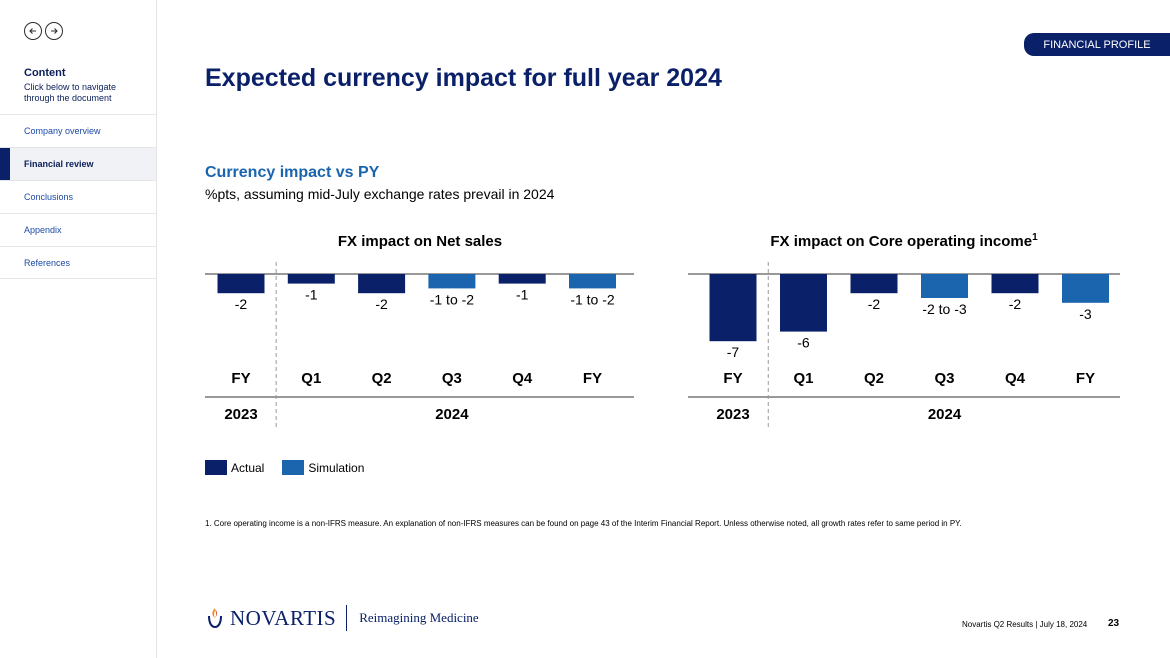  I want to click on chart-title-core-operating-income: FX impact on Core operating income1, so click(904, 241).